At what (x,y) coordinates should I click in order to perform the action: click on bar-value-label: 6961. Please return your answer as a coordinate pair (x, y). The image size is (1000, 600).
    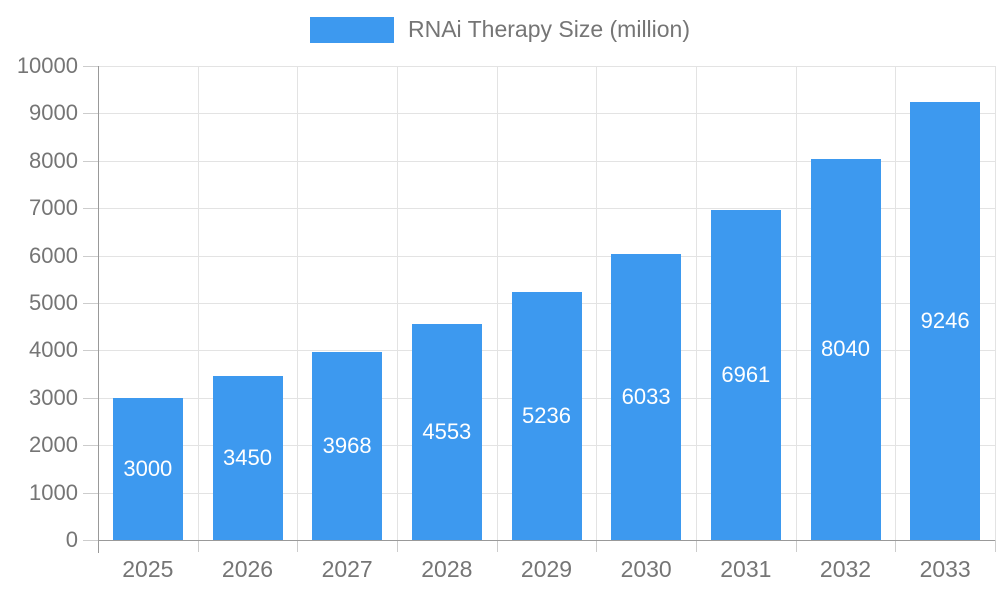
    Looking at the image, I should click on (746, 375).